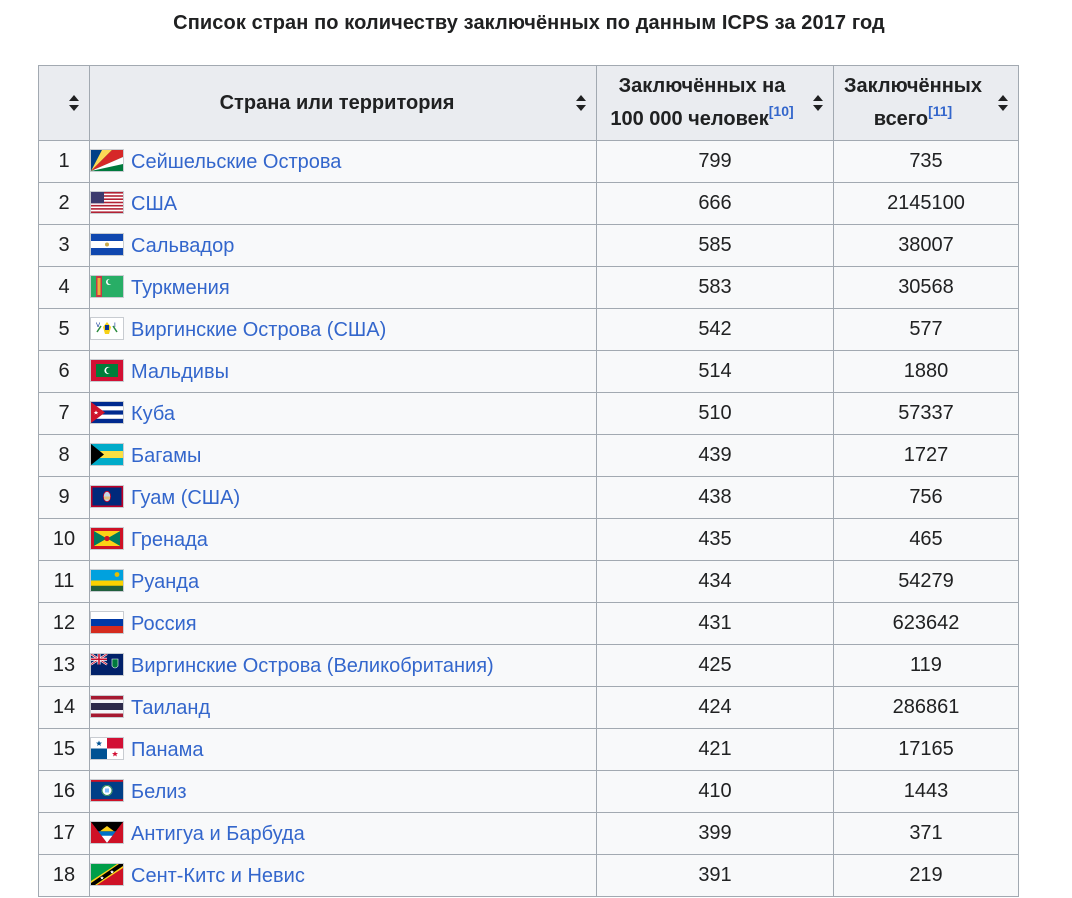 The width and height of the screenshot is (1072, 898). I want to click on table-row: 3 Сальвадор 585 38007, so click(528, 245).